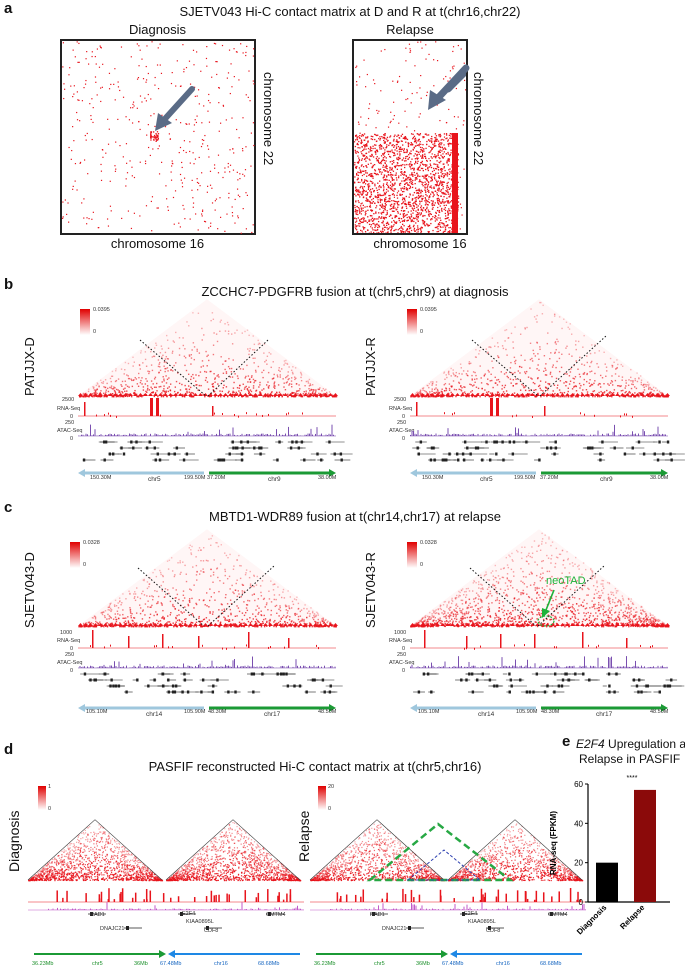  What do you see at coordinates (157, 29) in the screenshot?
I see `panel-a-diagnosis-label: Diagnosis` at bounding box center [157, 29].